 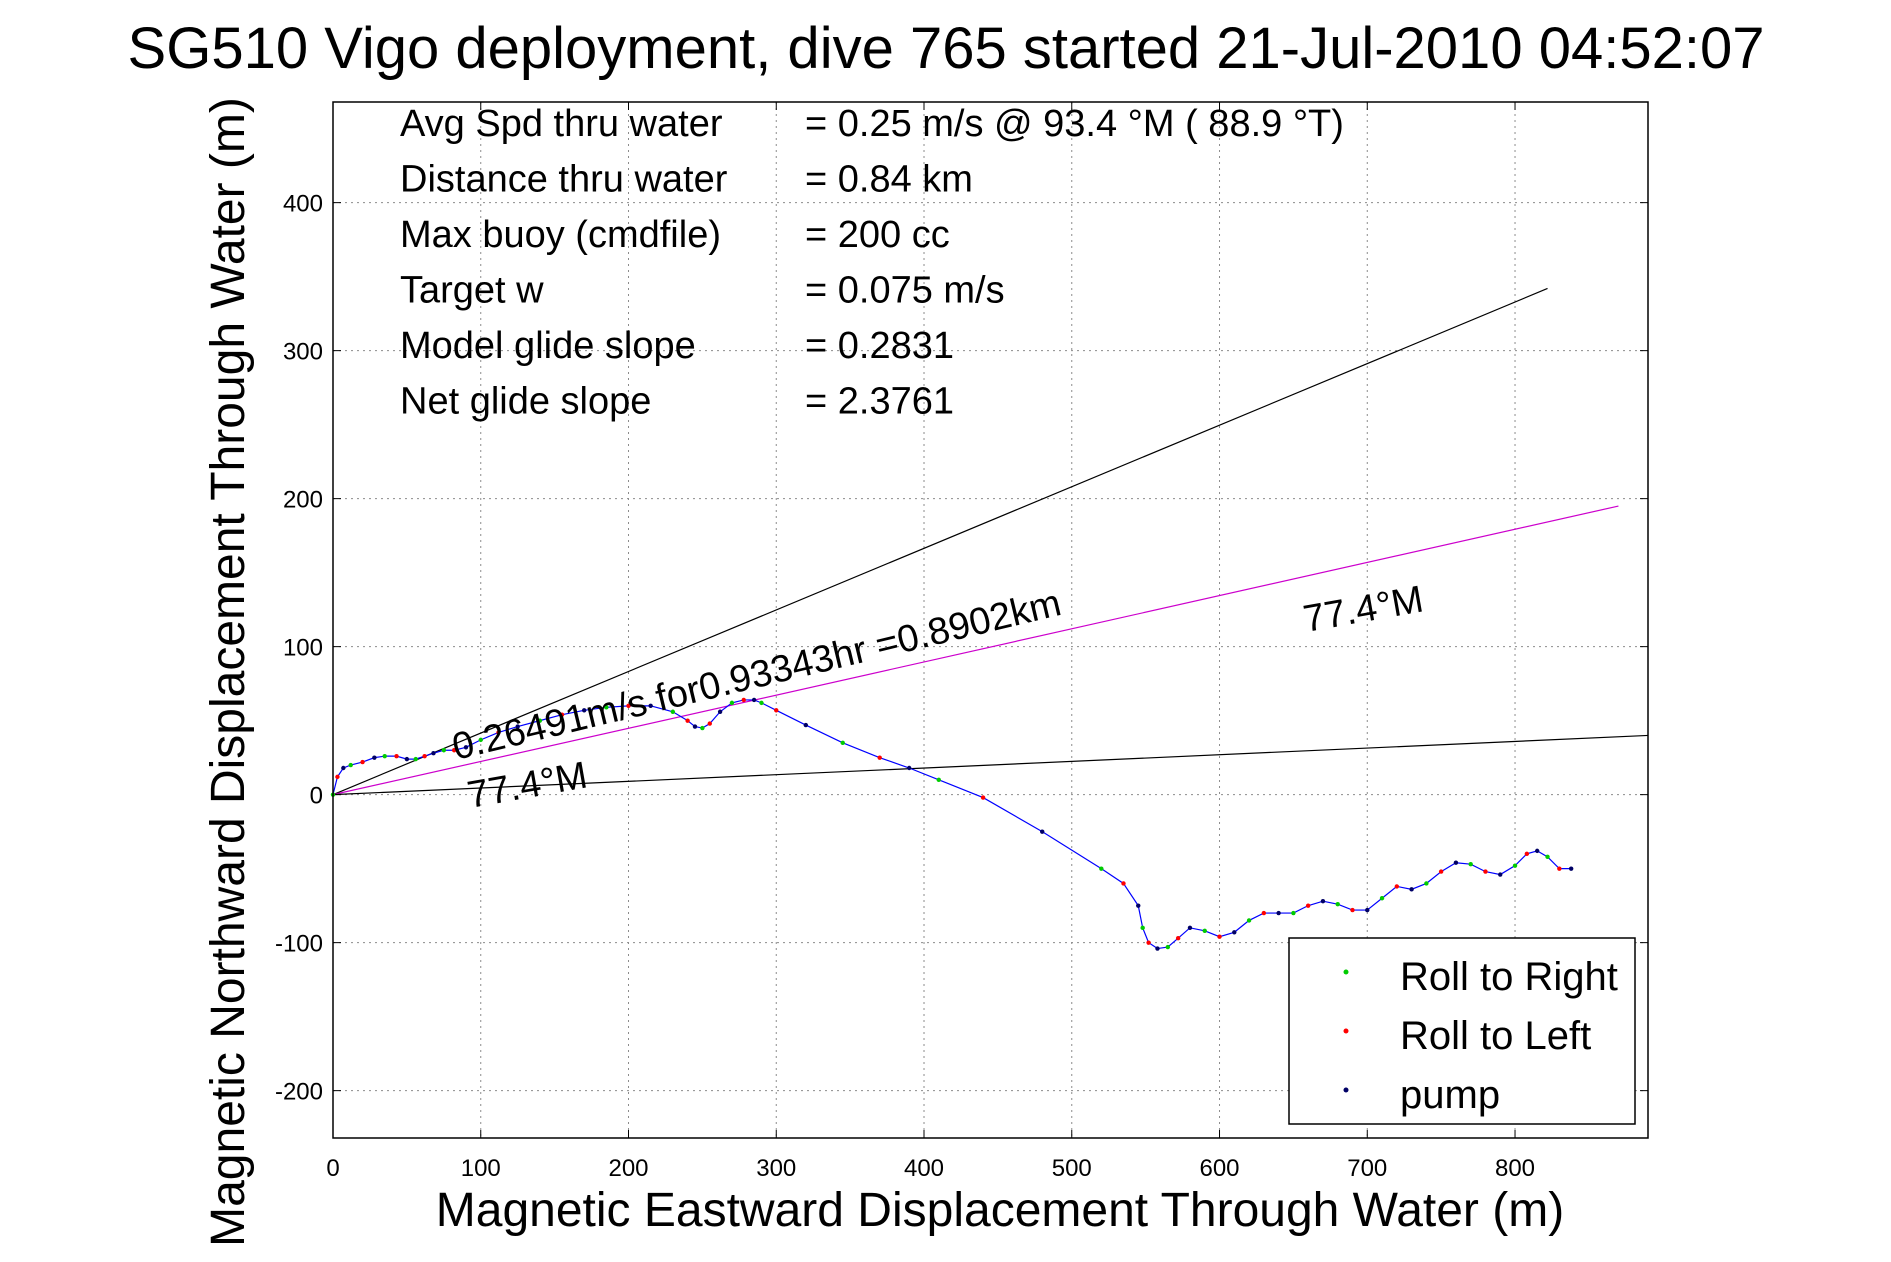 I want to click on stat-label: Net glide slope, so click(x=525, y=402).